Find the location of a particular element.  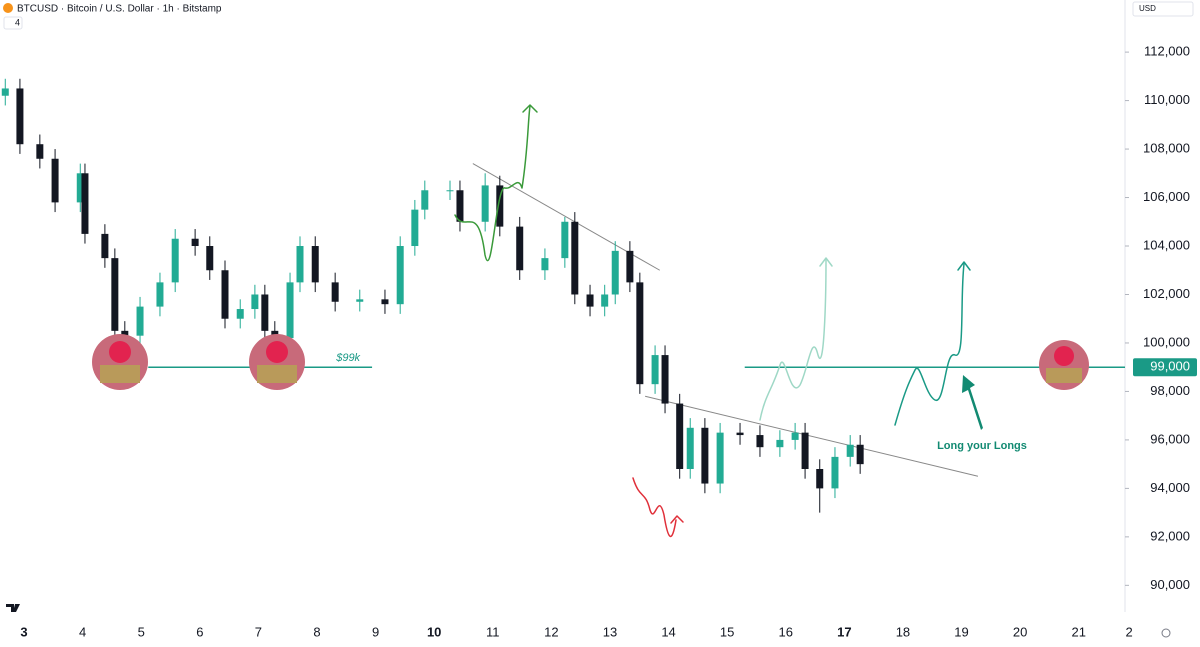

price-tag is located at coordinates (1165, 367).